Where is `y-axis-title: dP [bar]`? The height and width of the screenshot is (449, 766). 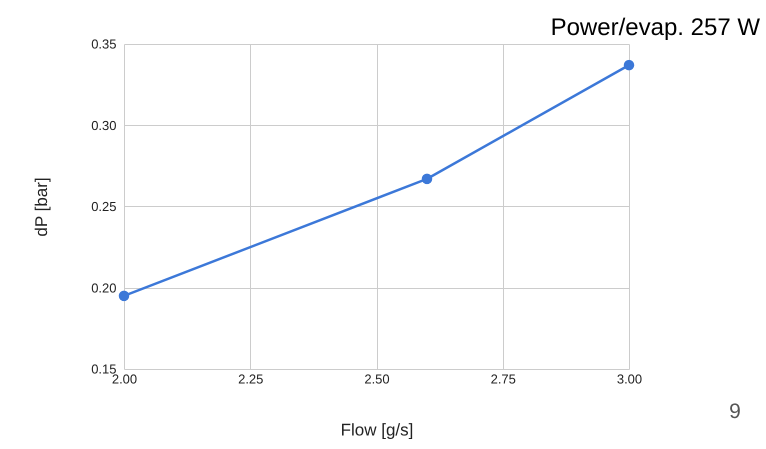
y-axis-title: dP [bar] is located at coordinates (42, 207).